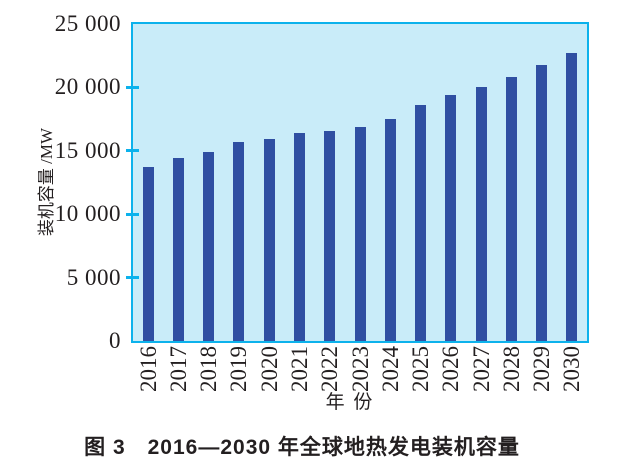  Describe the element at coordinates (572, 197) in the screenshot. I see `bar-2030` at that location.